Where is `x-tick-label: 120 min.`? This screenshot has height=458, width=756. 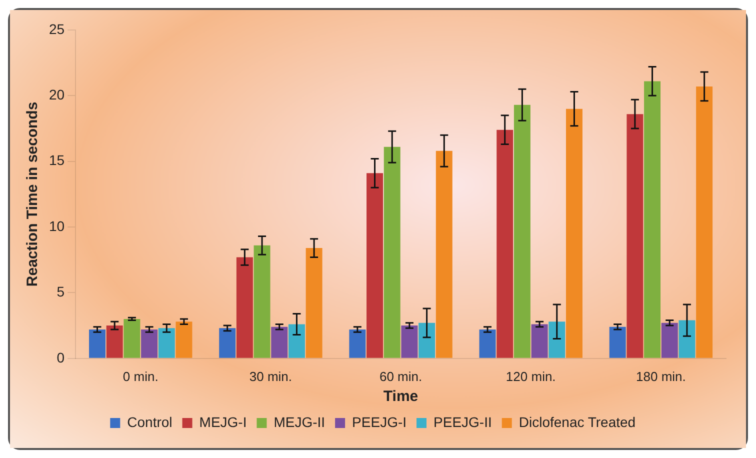 x-tick-label: 120 min. is located at coordinates (531, 376).